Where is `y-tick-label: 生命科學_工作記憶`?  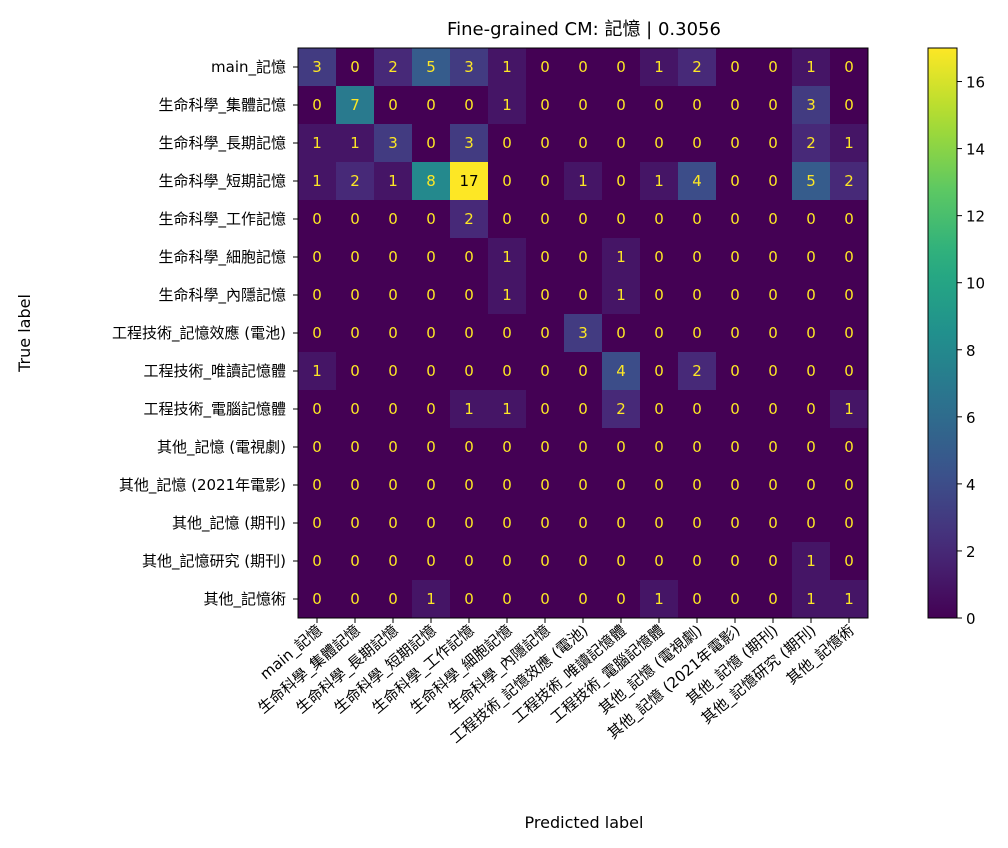 y-tick-label: 生命科學_工作記憶 is located at coordinates (222, 219).